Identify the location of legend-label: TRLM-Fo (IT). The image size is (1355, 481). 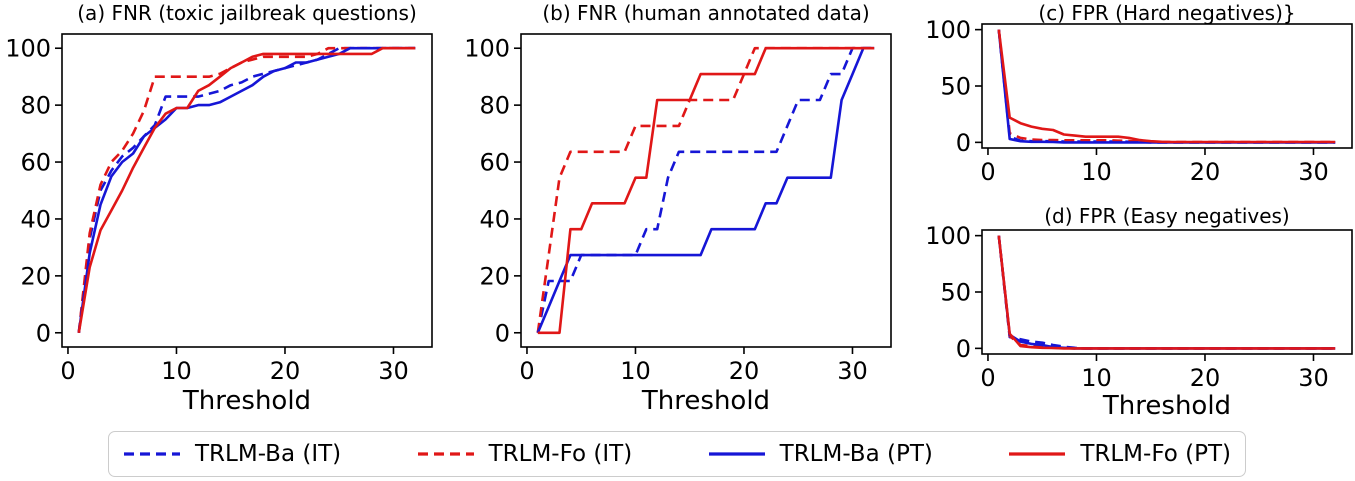
(560, 454).